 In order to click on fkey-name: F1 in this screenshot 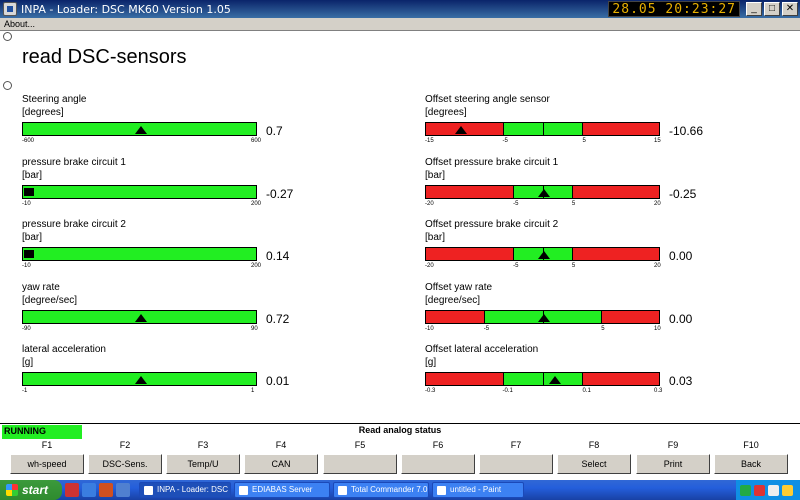, I will do `click(47, 445)`.